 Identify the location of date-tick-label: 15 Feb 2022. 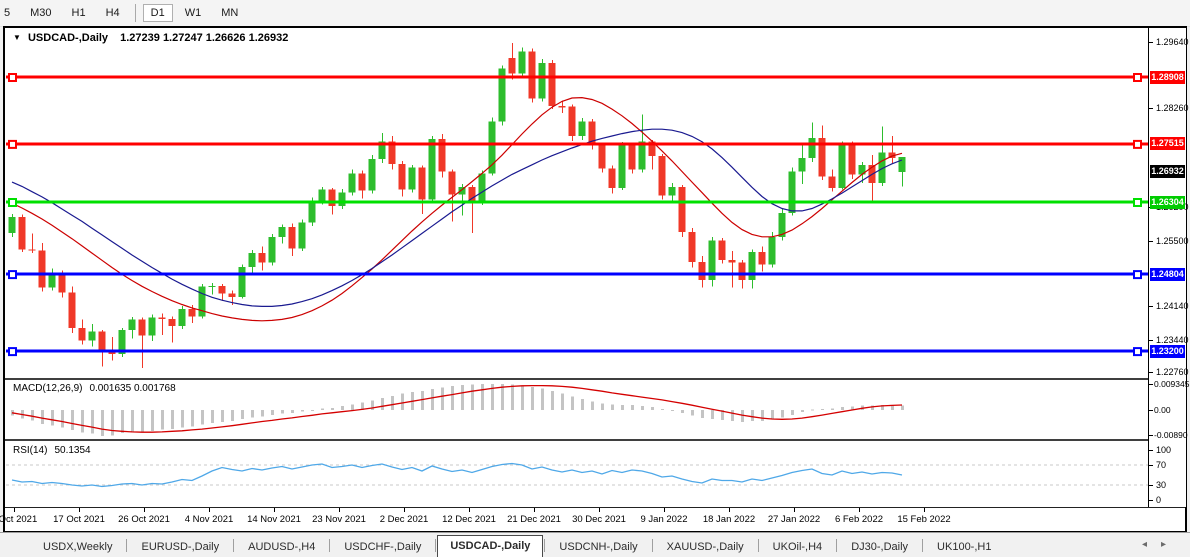
(924, 519).